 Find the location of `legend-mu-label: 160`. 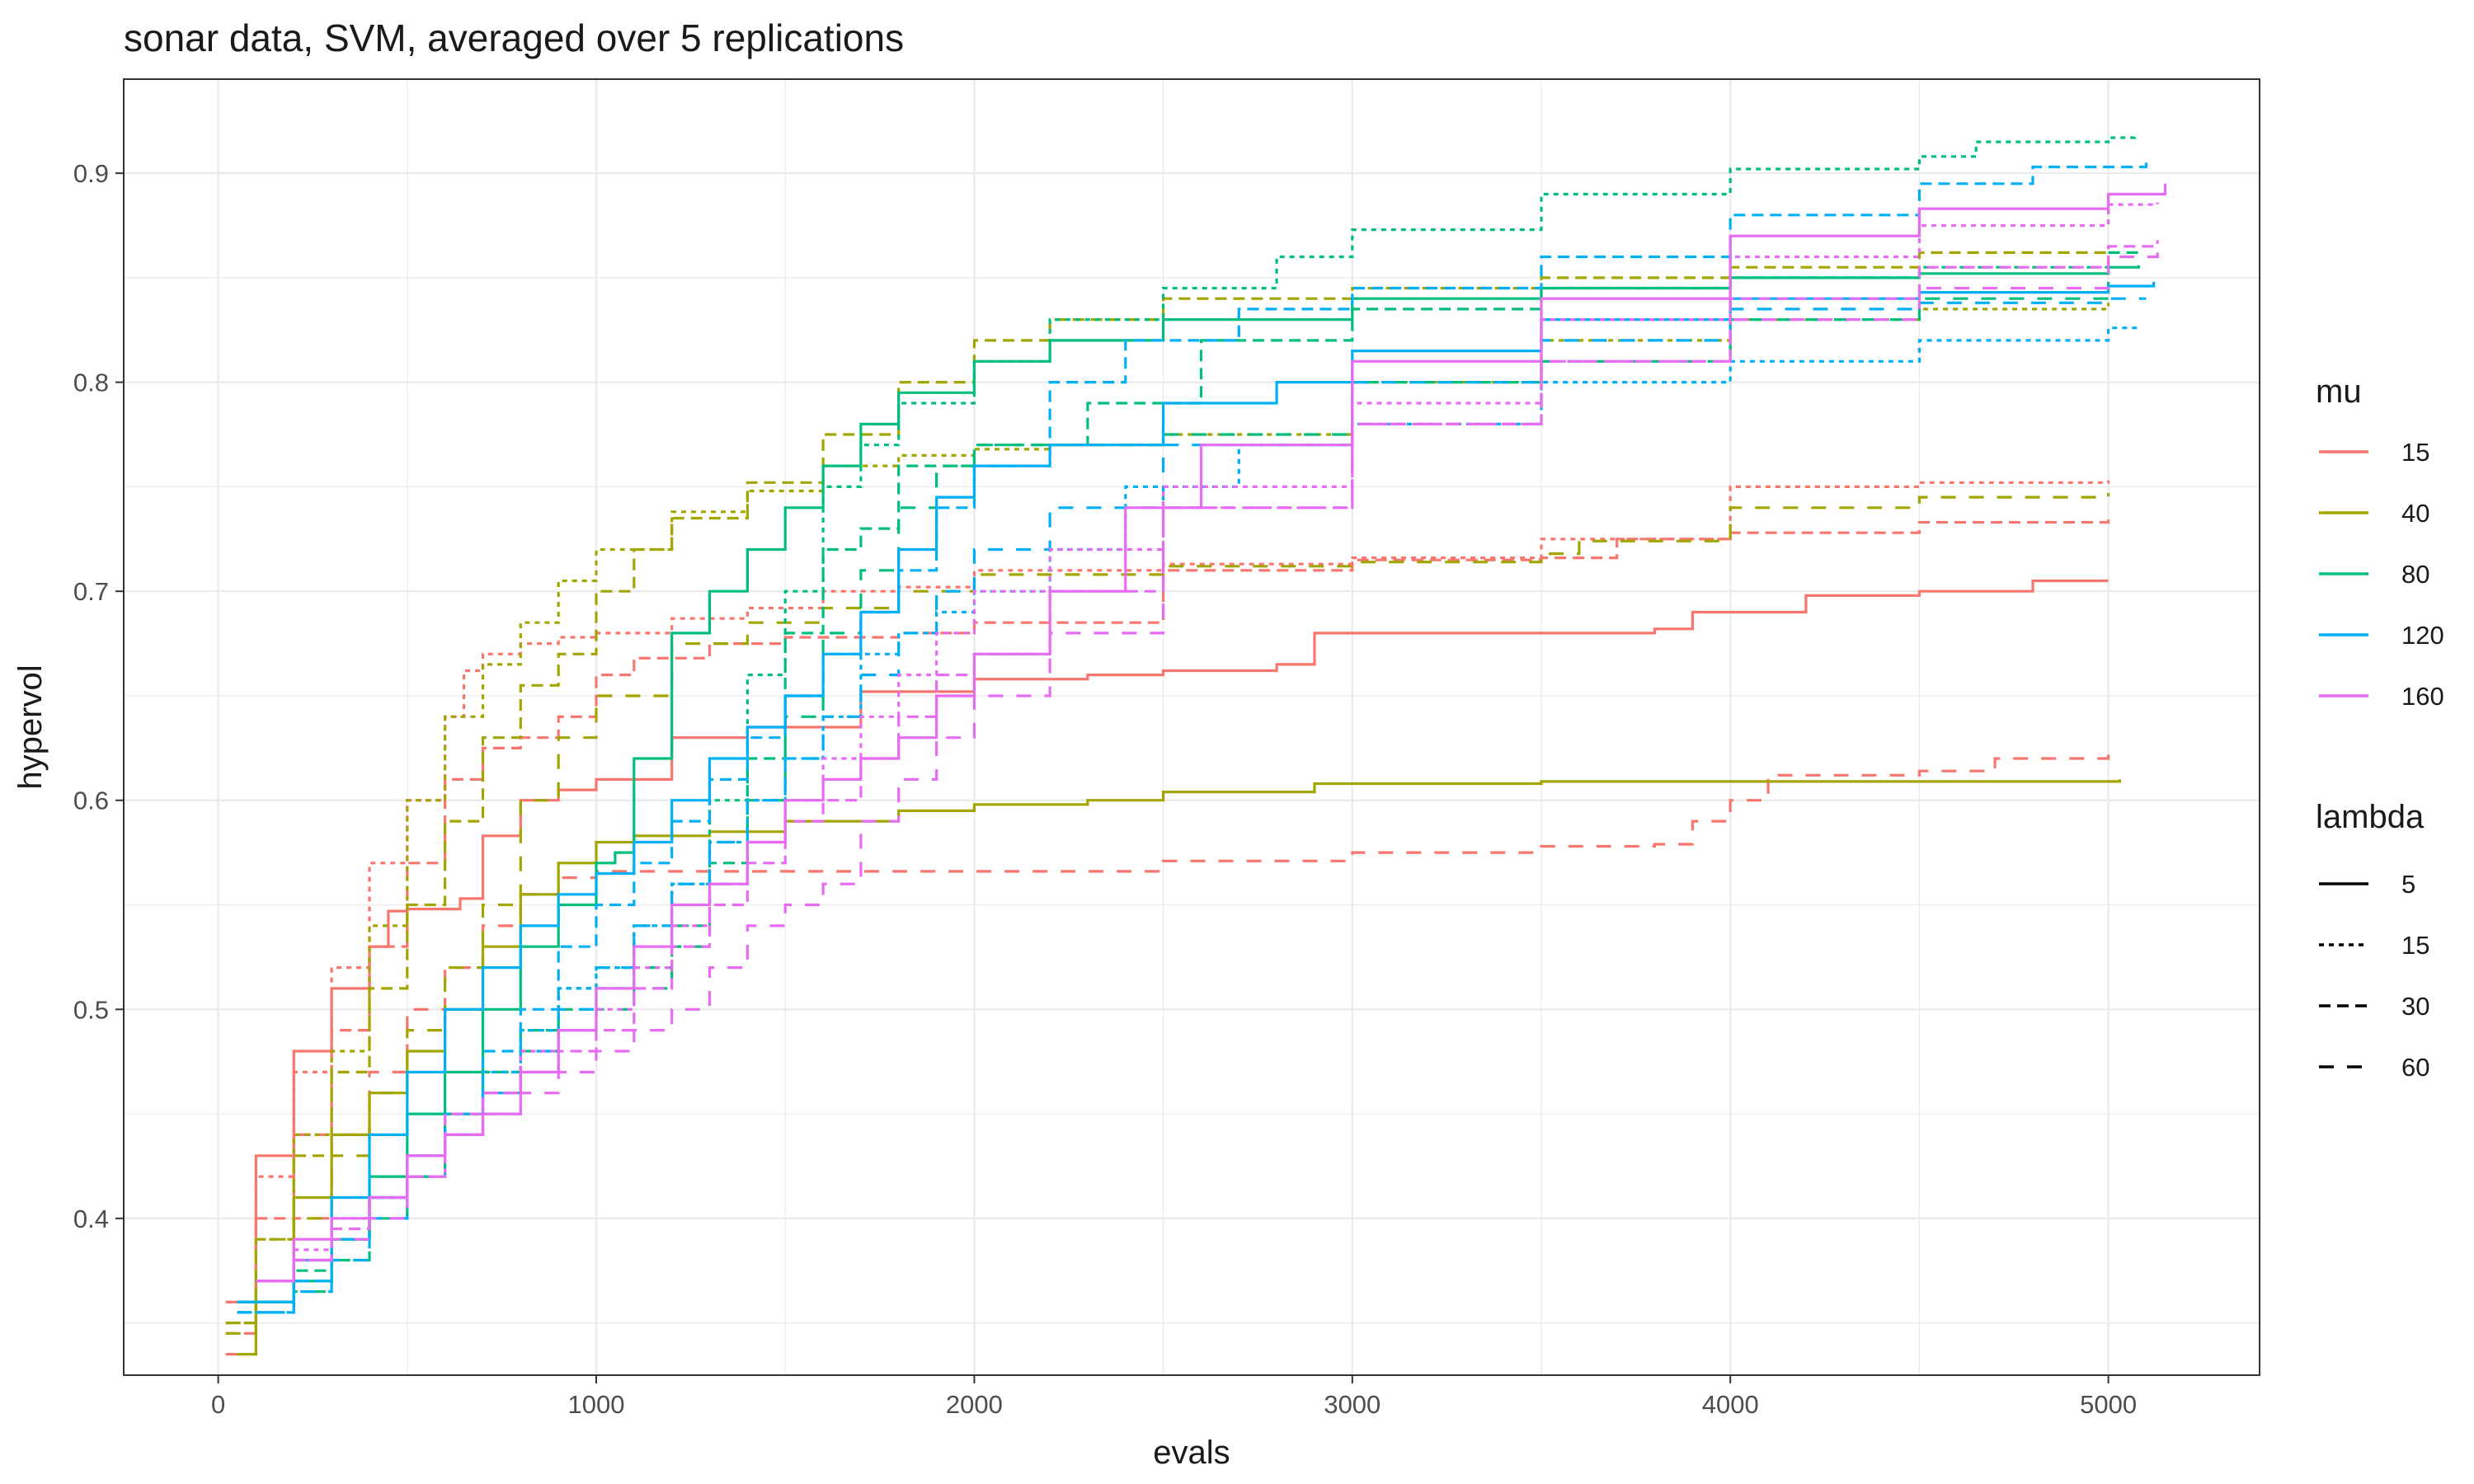

legend-mu-label: 160 is located at coordinates (2422, 696).